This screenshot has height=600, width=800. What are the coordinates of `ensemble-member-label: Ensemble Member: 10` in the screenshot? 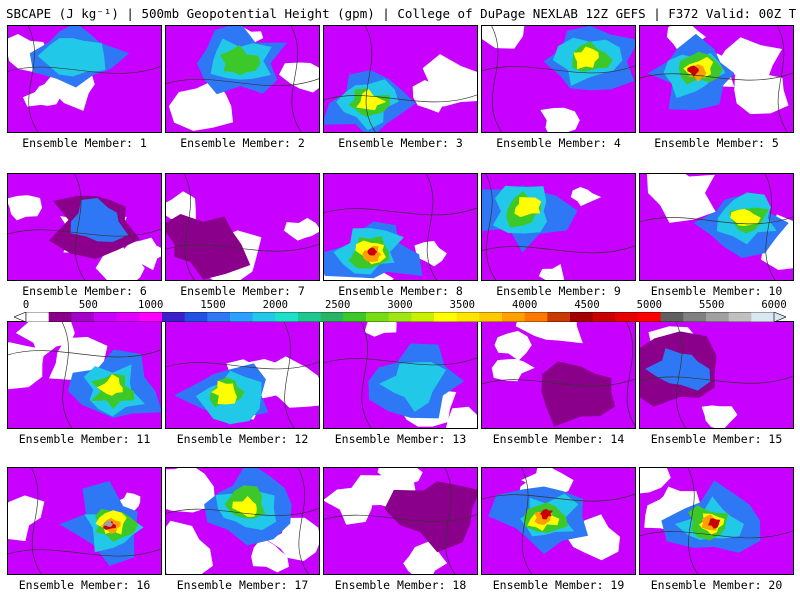 It's located at (716, 291).